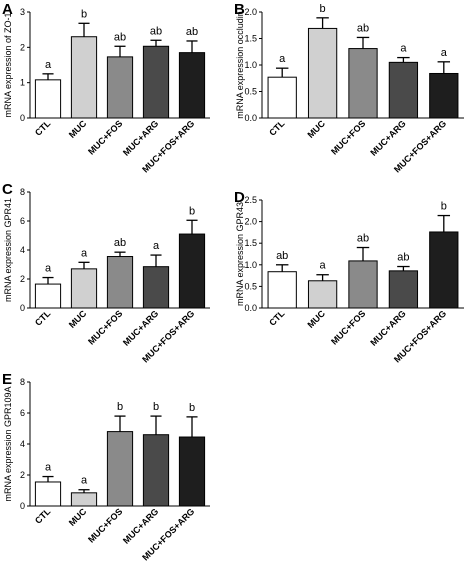  What do you see at coordinates (8, 250) in the screenshot?
I see `y-axis-label: mRNA expression GPR41` at bounding box center [8, 250].